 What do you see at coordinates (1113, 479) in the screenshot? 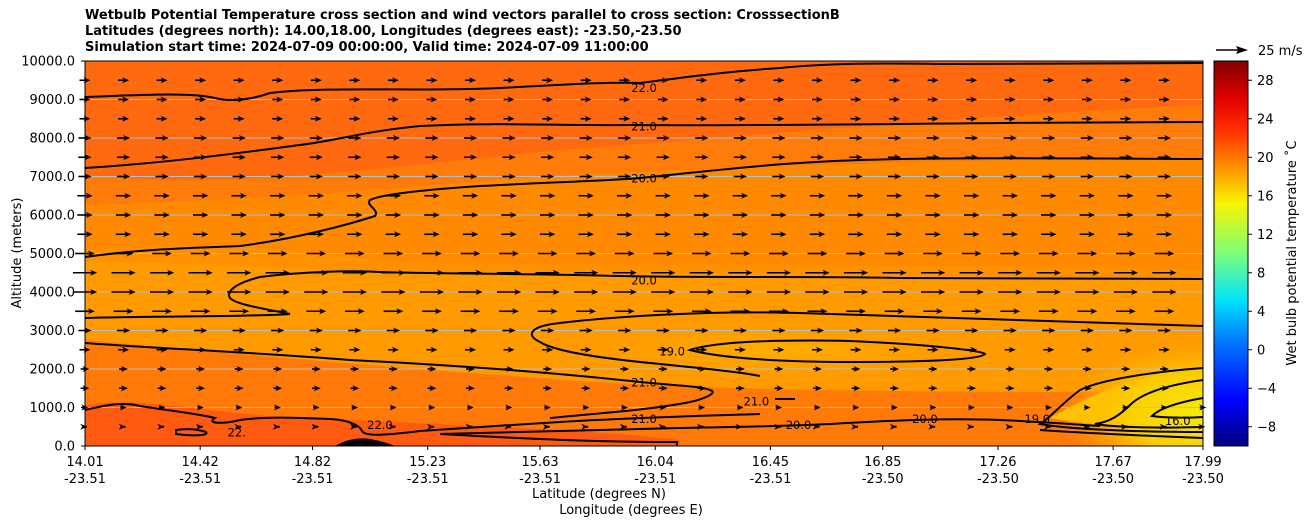
I see `x-tick-label-lon: -23.50` at bounding box center [1113, 479].